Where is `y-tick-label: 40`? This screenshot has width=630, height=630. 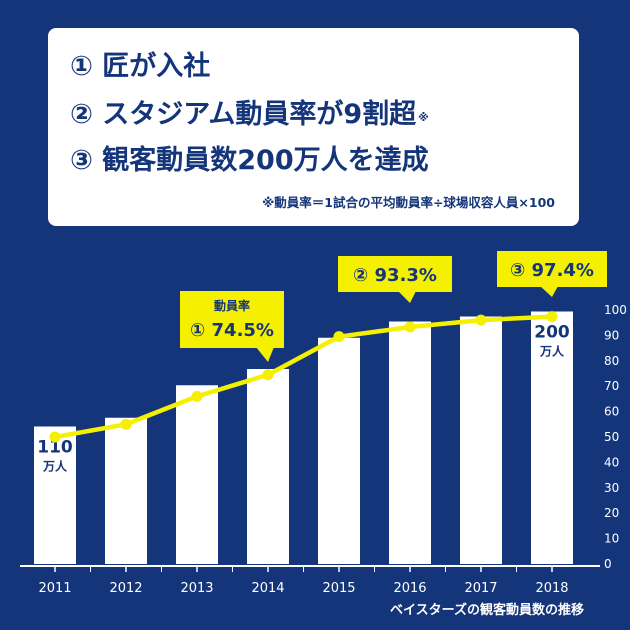
y-tick-label: 40 is located at coordinates (611, 462).